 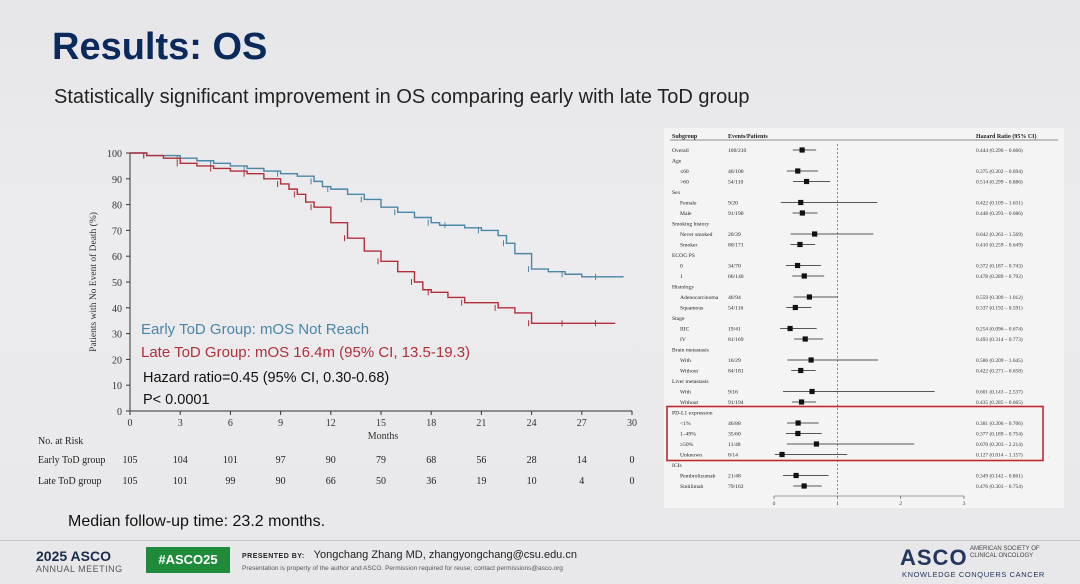 What do you see at coordinates (733, 393) in the screenshot?
I see `forest-row-events: 9/16` at bounding box center [733, 393].